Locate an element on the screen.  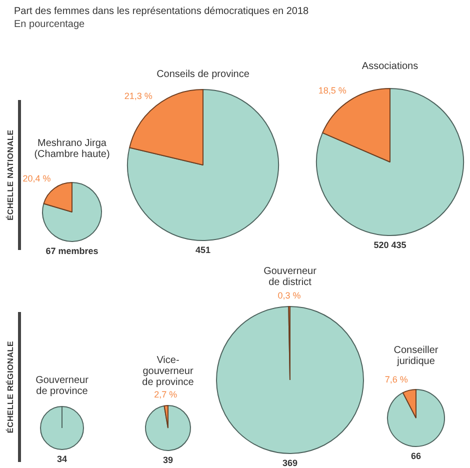
text: Part des femmes dans les représentations démocratiques en 2018 is located at coordinates (161, 11).